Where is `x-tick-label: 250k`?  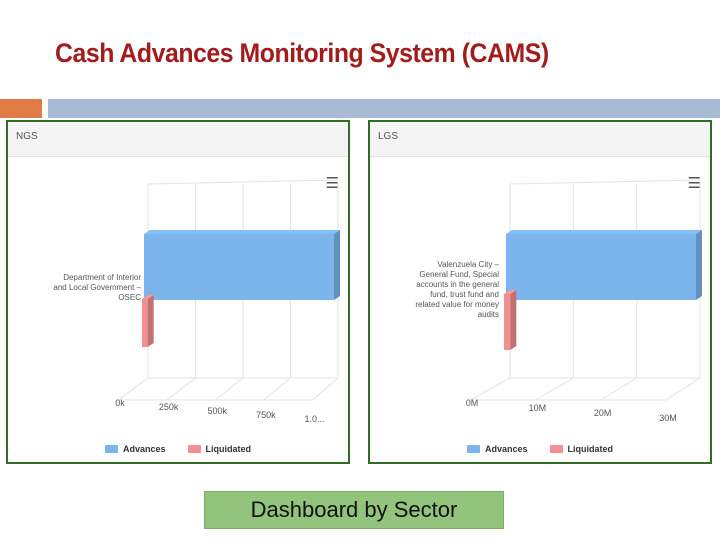
x-tick-label: 250k is located at coordinates (169, 407).